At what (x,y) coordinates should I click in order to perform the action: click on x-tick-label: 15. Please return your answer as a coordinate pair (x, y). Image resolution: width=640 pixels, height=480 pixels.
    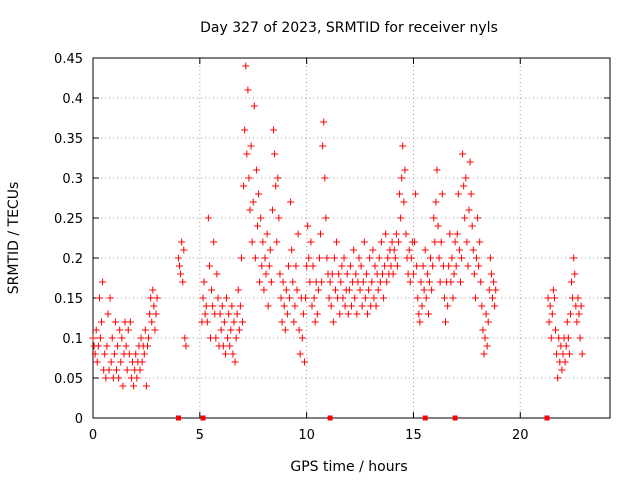
    Looking at the image, I should click on (413, 435).